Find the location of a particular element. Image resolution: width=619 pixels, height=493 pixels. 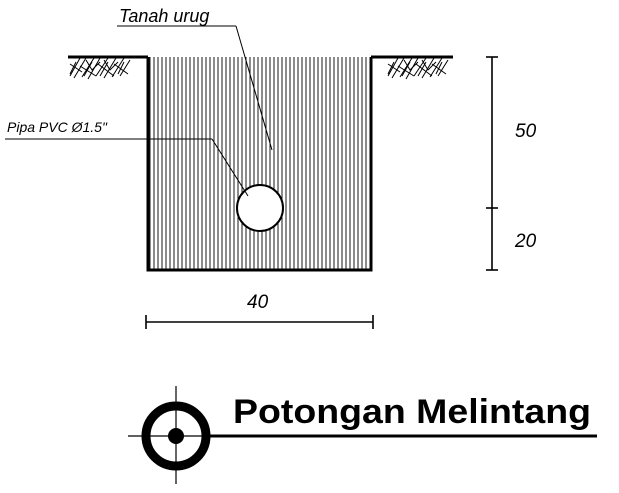

section-title: Potongan Melintang is located at coordinates (412, 412).